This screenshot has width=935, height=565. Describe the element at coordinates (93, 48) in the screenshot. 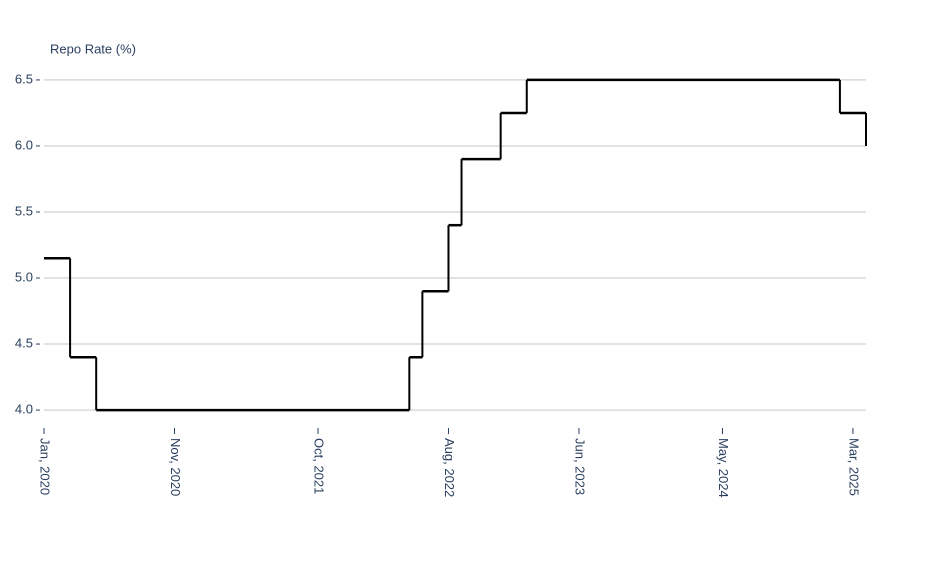

I see `y-axis-title: Repo Rate (%)` at that location.